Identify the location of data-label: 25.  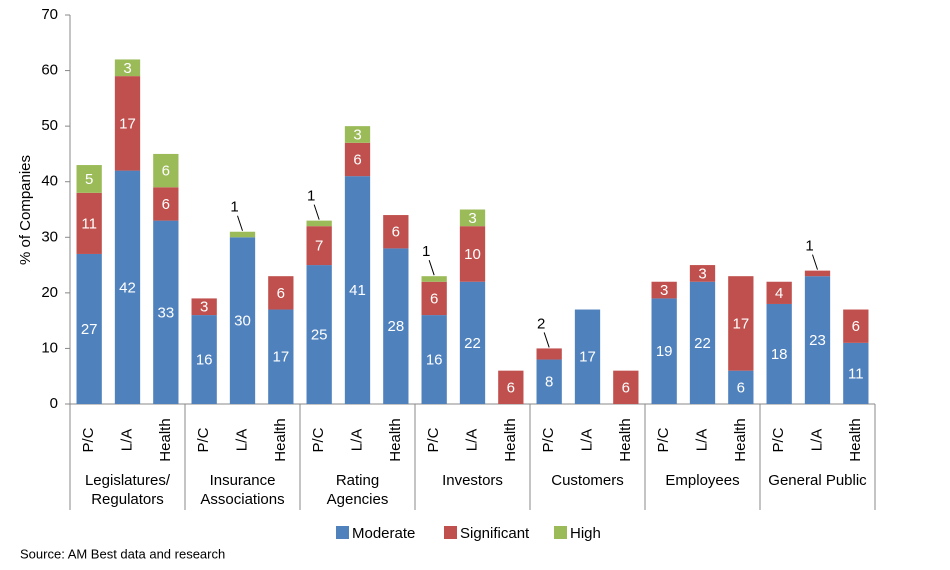
(319, 335).